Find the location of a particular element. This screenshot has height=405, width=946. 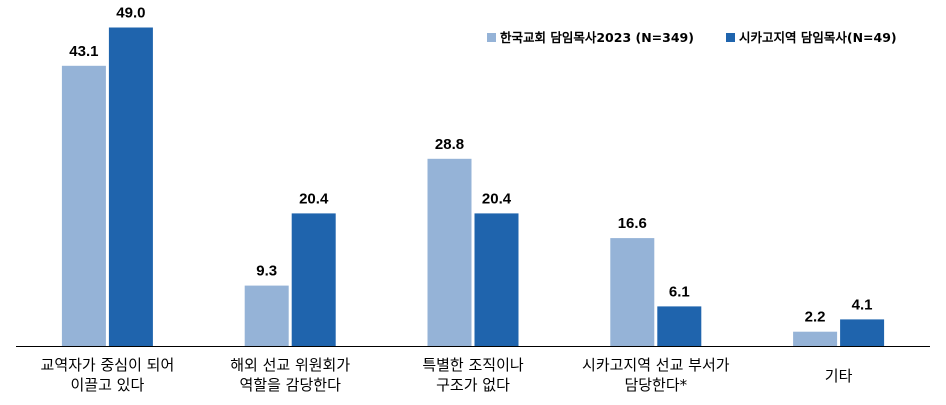

value-label-series1-cat1: 43.1 is located at coordinates (83, 51).